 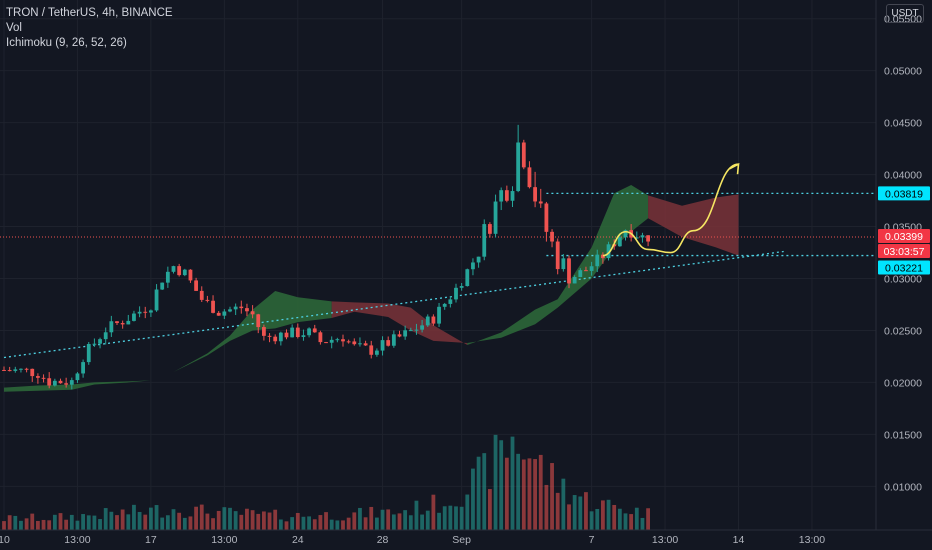 I want to click on projection-curve, so click(x=670, y=210).